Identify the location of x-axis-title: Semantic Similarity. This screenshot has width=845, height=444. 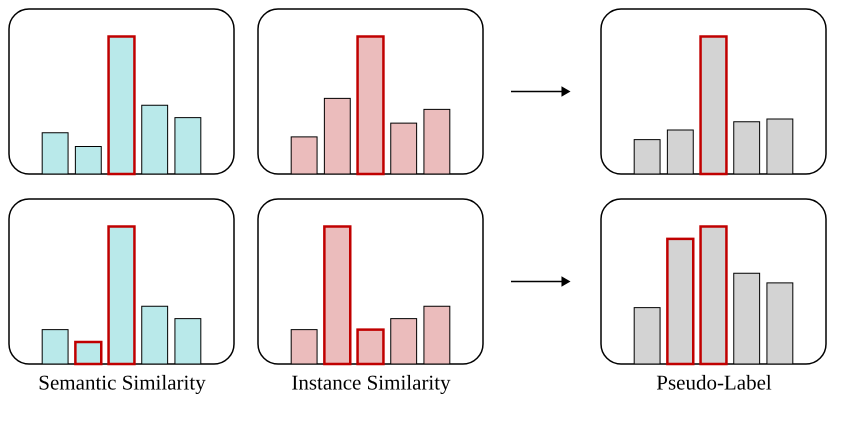
(122, 382).